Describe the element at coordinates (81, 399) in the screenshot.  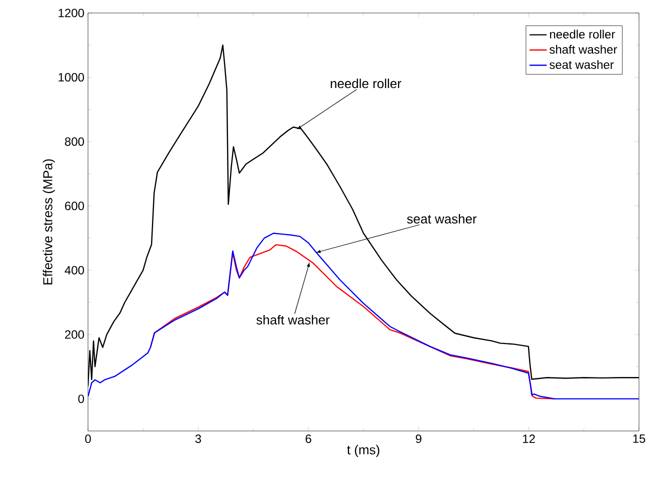
I see `y-tick-label: 0` at that location.